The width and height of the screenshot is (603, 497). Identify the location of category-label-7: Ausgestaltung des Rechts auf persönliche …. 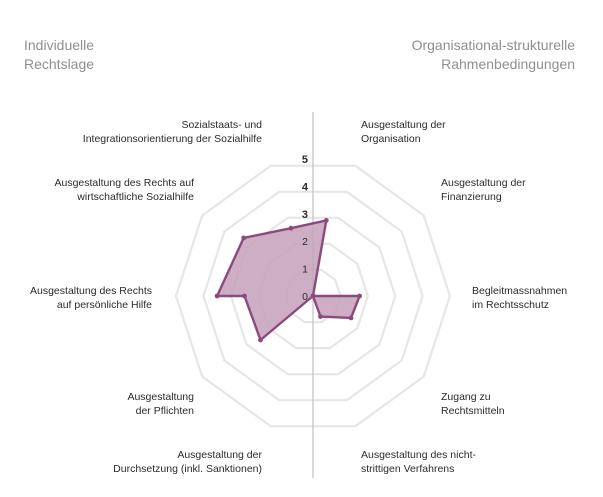
(91, 298).